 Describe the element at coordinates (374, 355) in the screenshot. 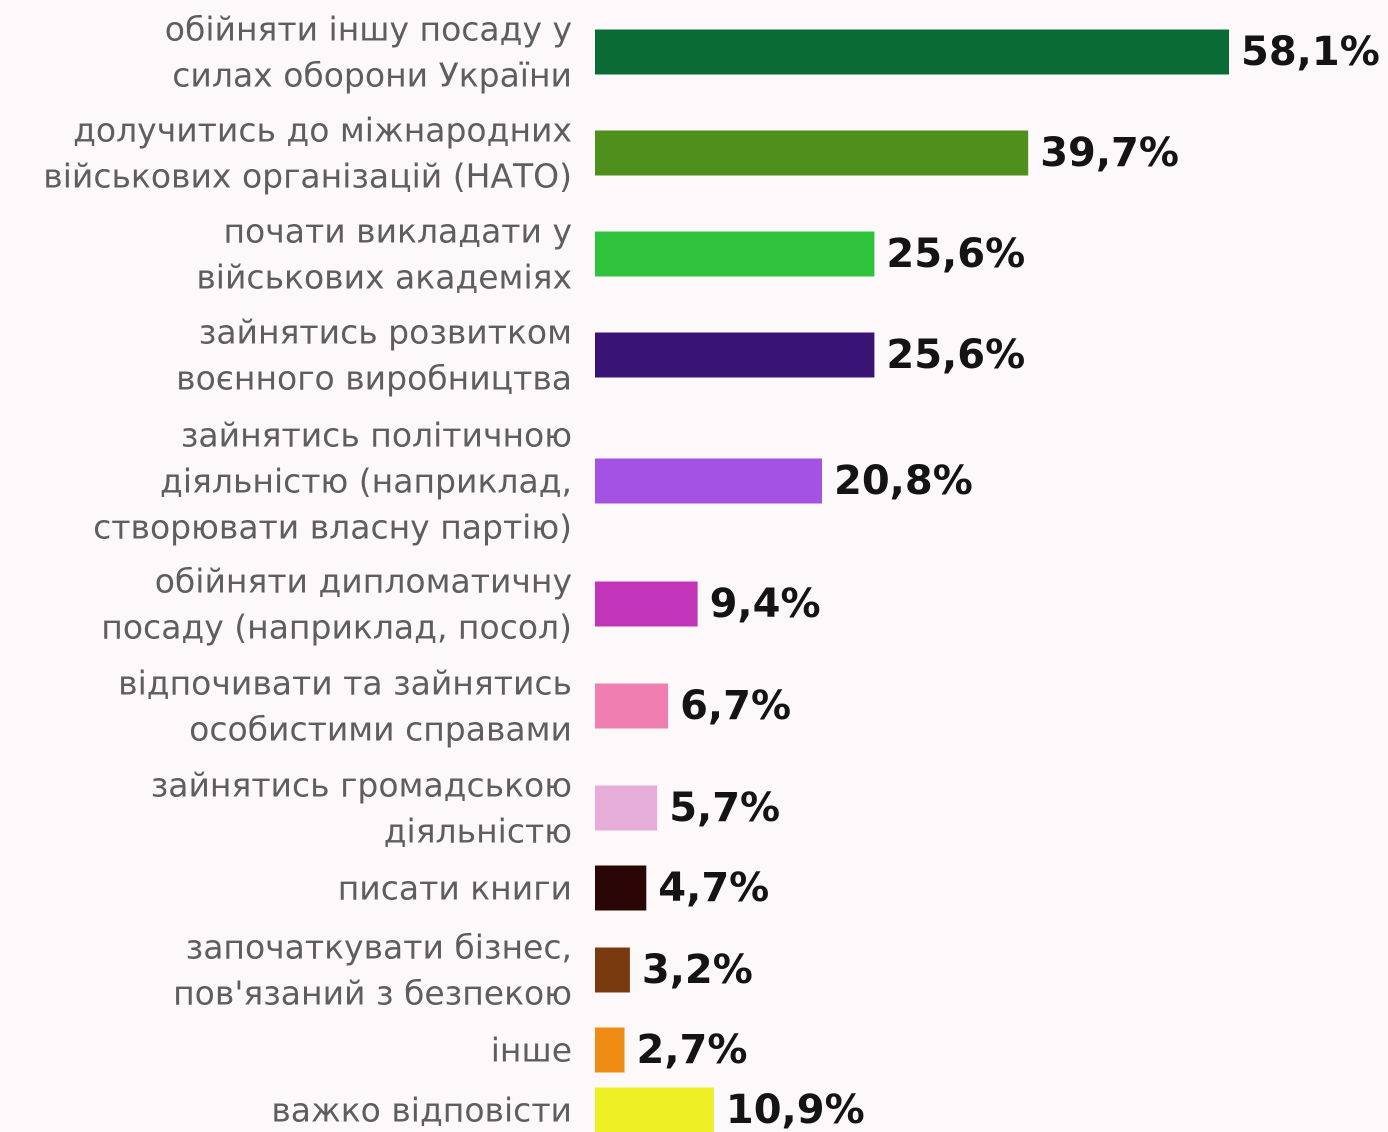

I see `category-label-3: зайнятись розвитком воєнного виробництва` at that location.